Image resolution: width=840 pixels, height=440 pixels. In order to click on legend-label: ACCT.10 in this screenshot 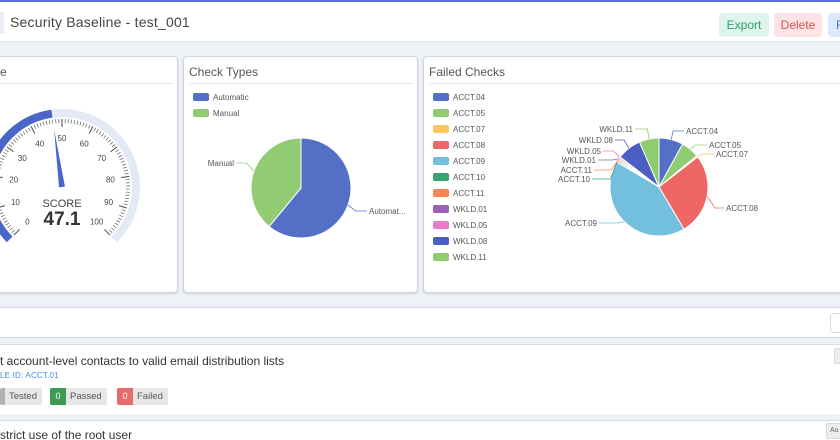, I will do `click(469, 177)`.